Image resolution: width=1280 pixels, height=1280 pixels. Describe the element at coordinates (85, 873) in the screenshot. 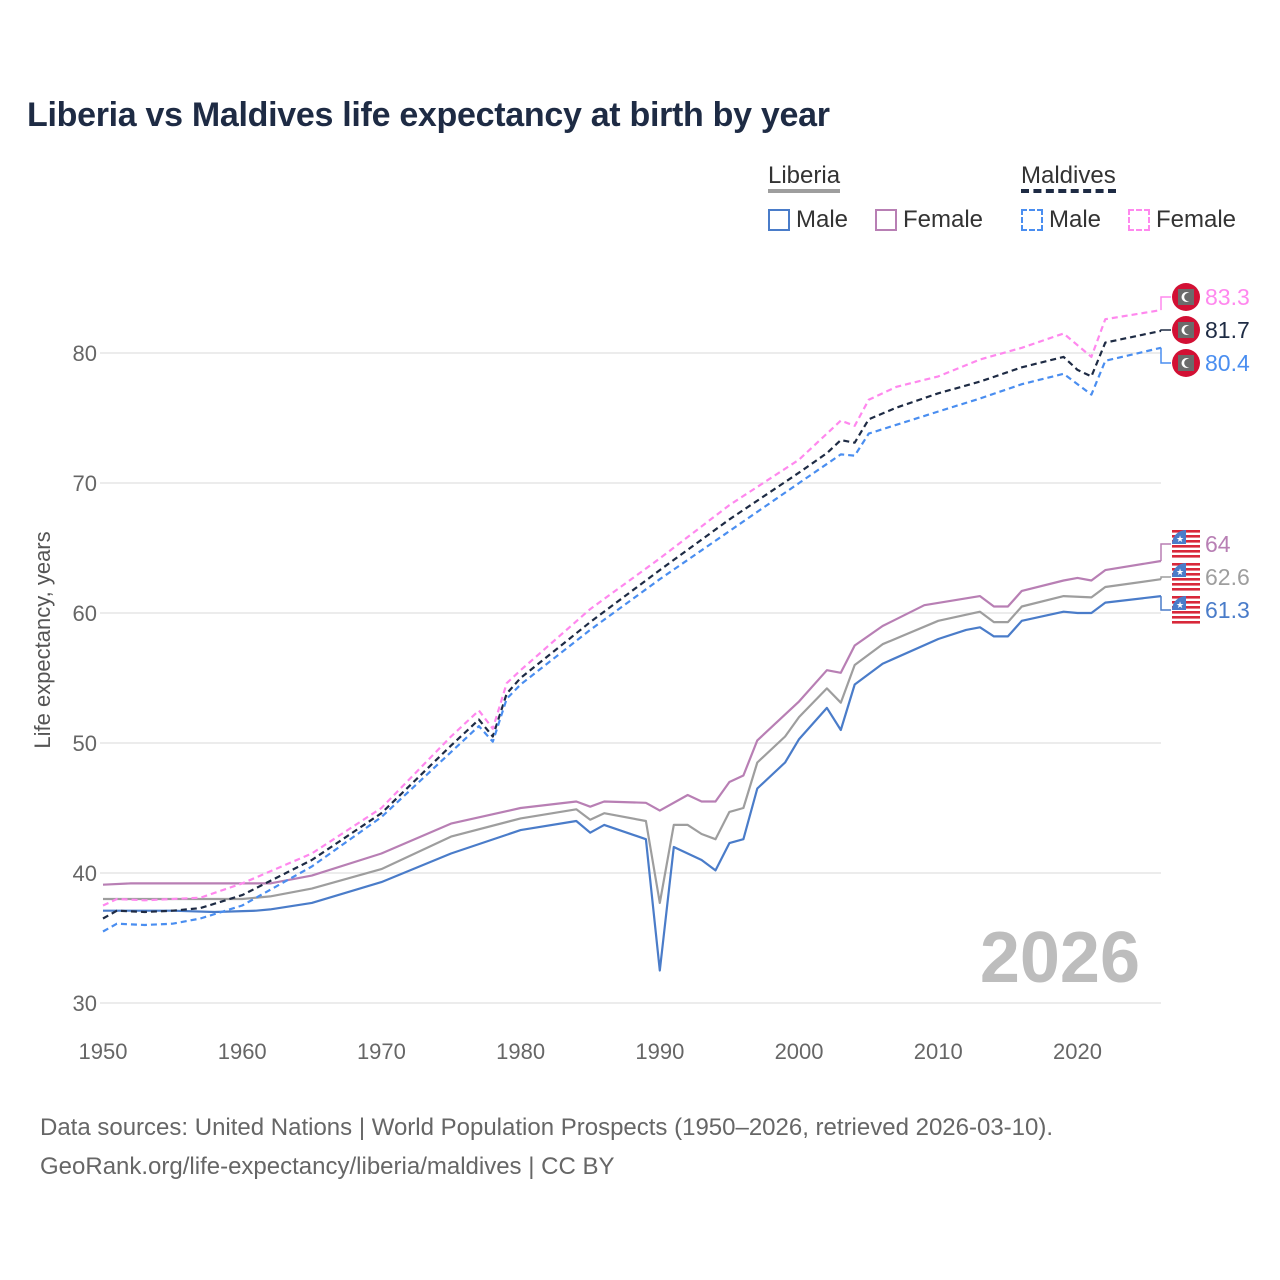

I see `y-tick-label: 40` at that location.